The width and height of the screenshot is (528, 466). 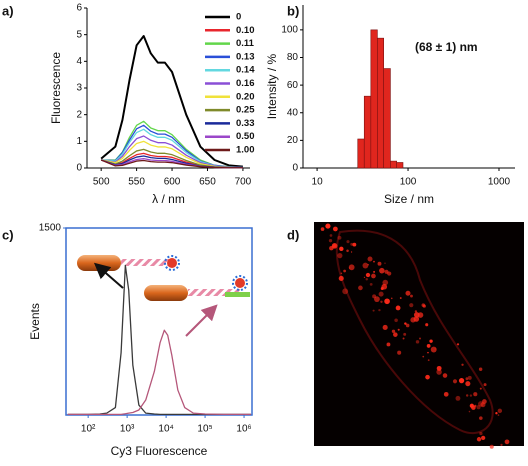 What do you see at coordinates (127, 429) in the screenshot?
I see `x-tick-label: 10³` at bounding box center [127, 429].